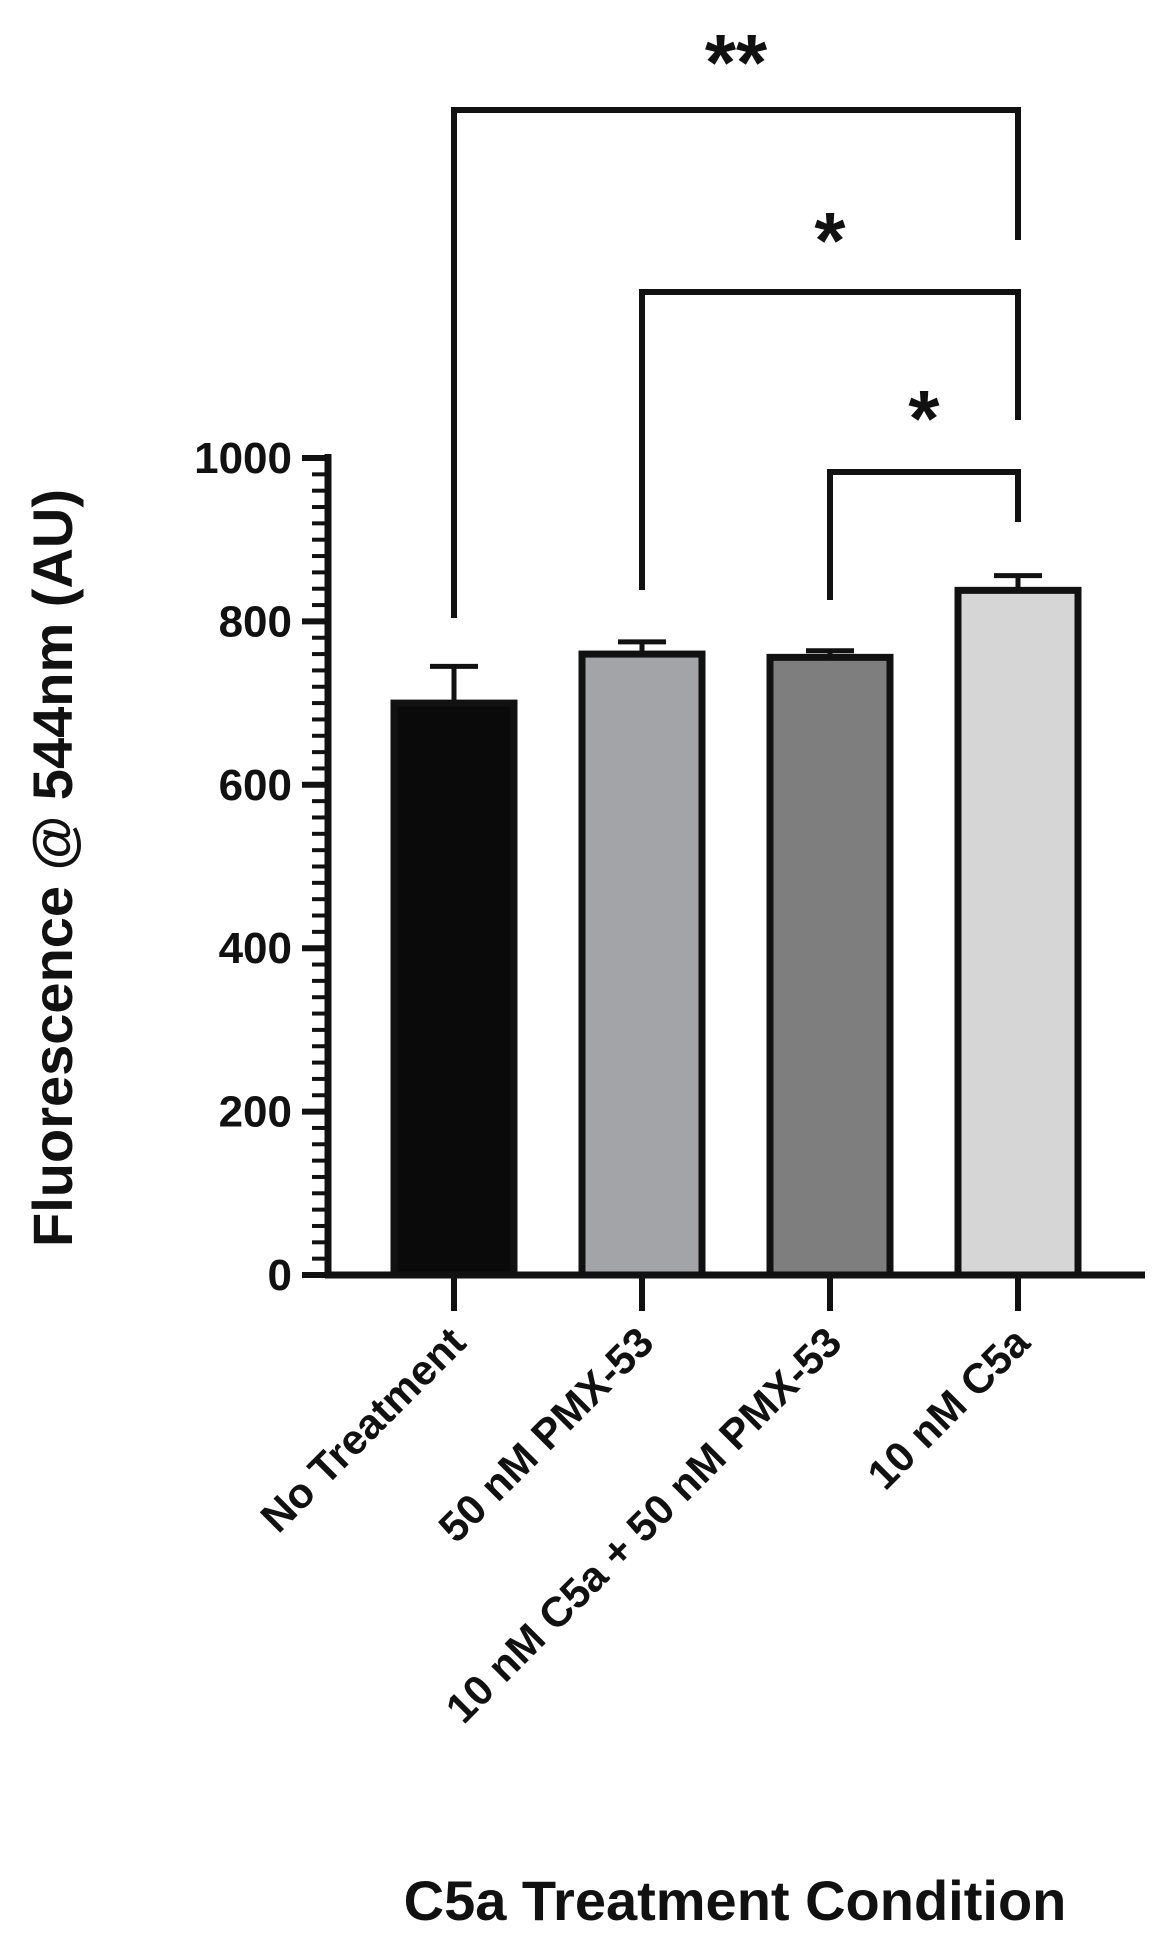 This screenshot has height=1943, width=1161. Describe the element at coordinates (243, 458) in the screenshot. I see `y-tick-label: 1000` at that location.